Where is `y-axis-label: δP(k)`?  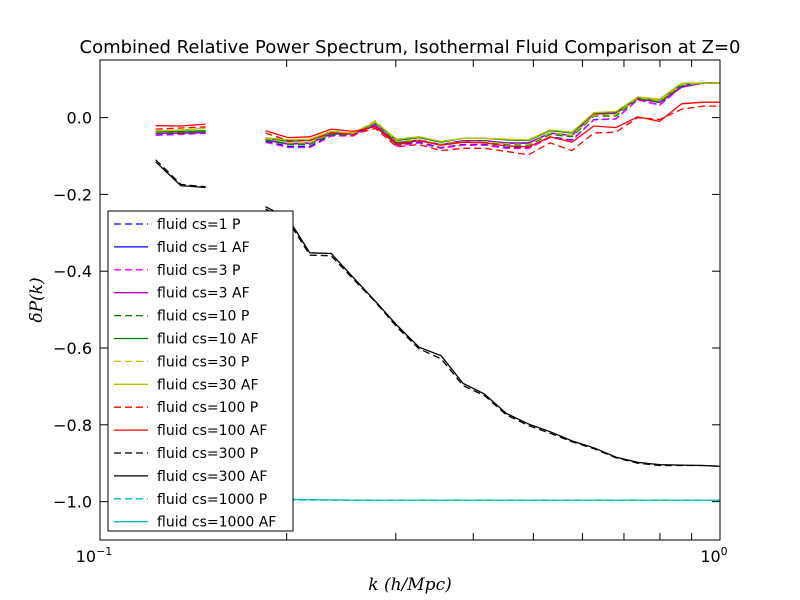 y-axis-label: δP(k) is located at coordinates (37, 299).